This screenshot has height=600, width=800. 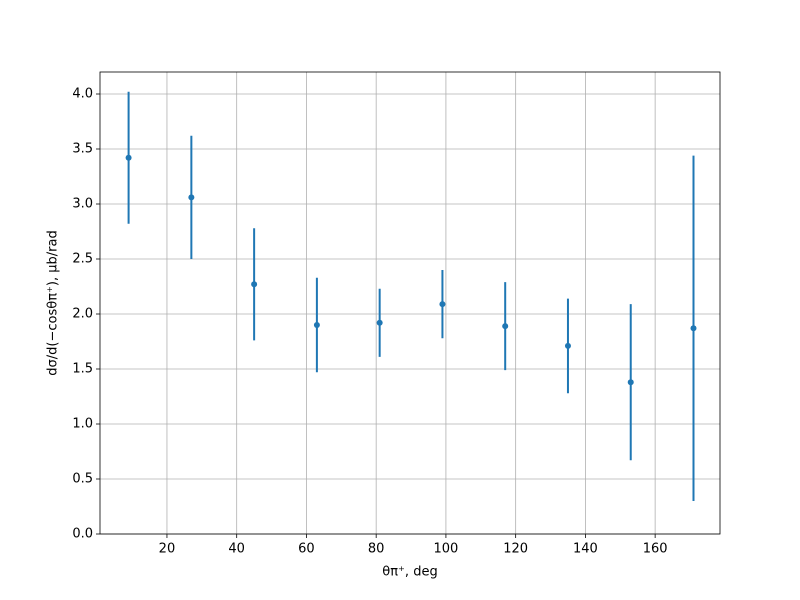 What do you see at coordinates (82, 314) in the screenshot?
I see `y-tick-label: 2.0` at bounding box center [82, 314].